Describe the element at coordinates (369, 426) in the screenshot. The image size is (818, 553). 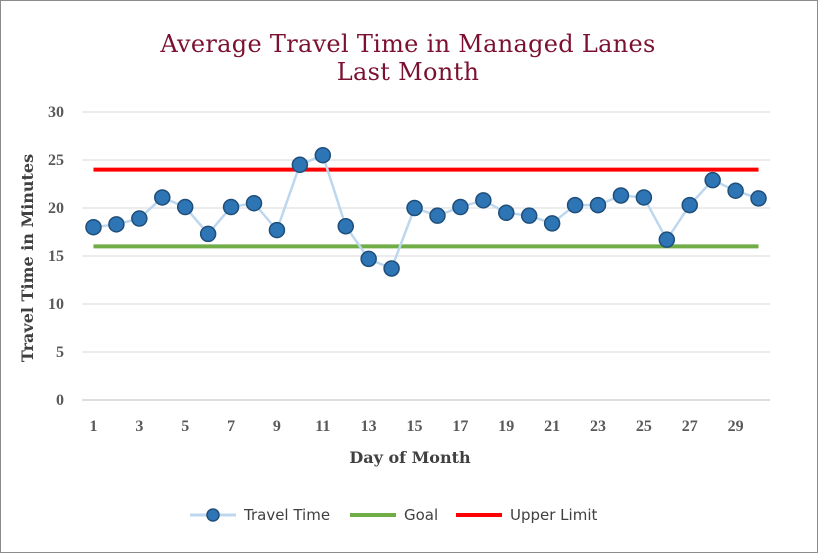
I see `x-tick-label: 13` at that location.